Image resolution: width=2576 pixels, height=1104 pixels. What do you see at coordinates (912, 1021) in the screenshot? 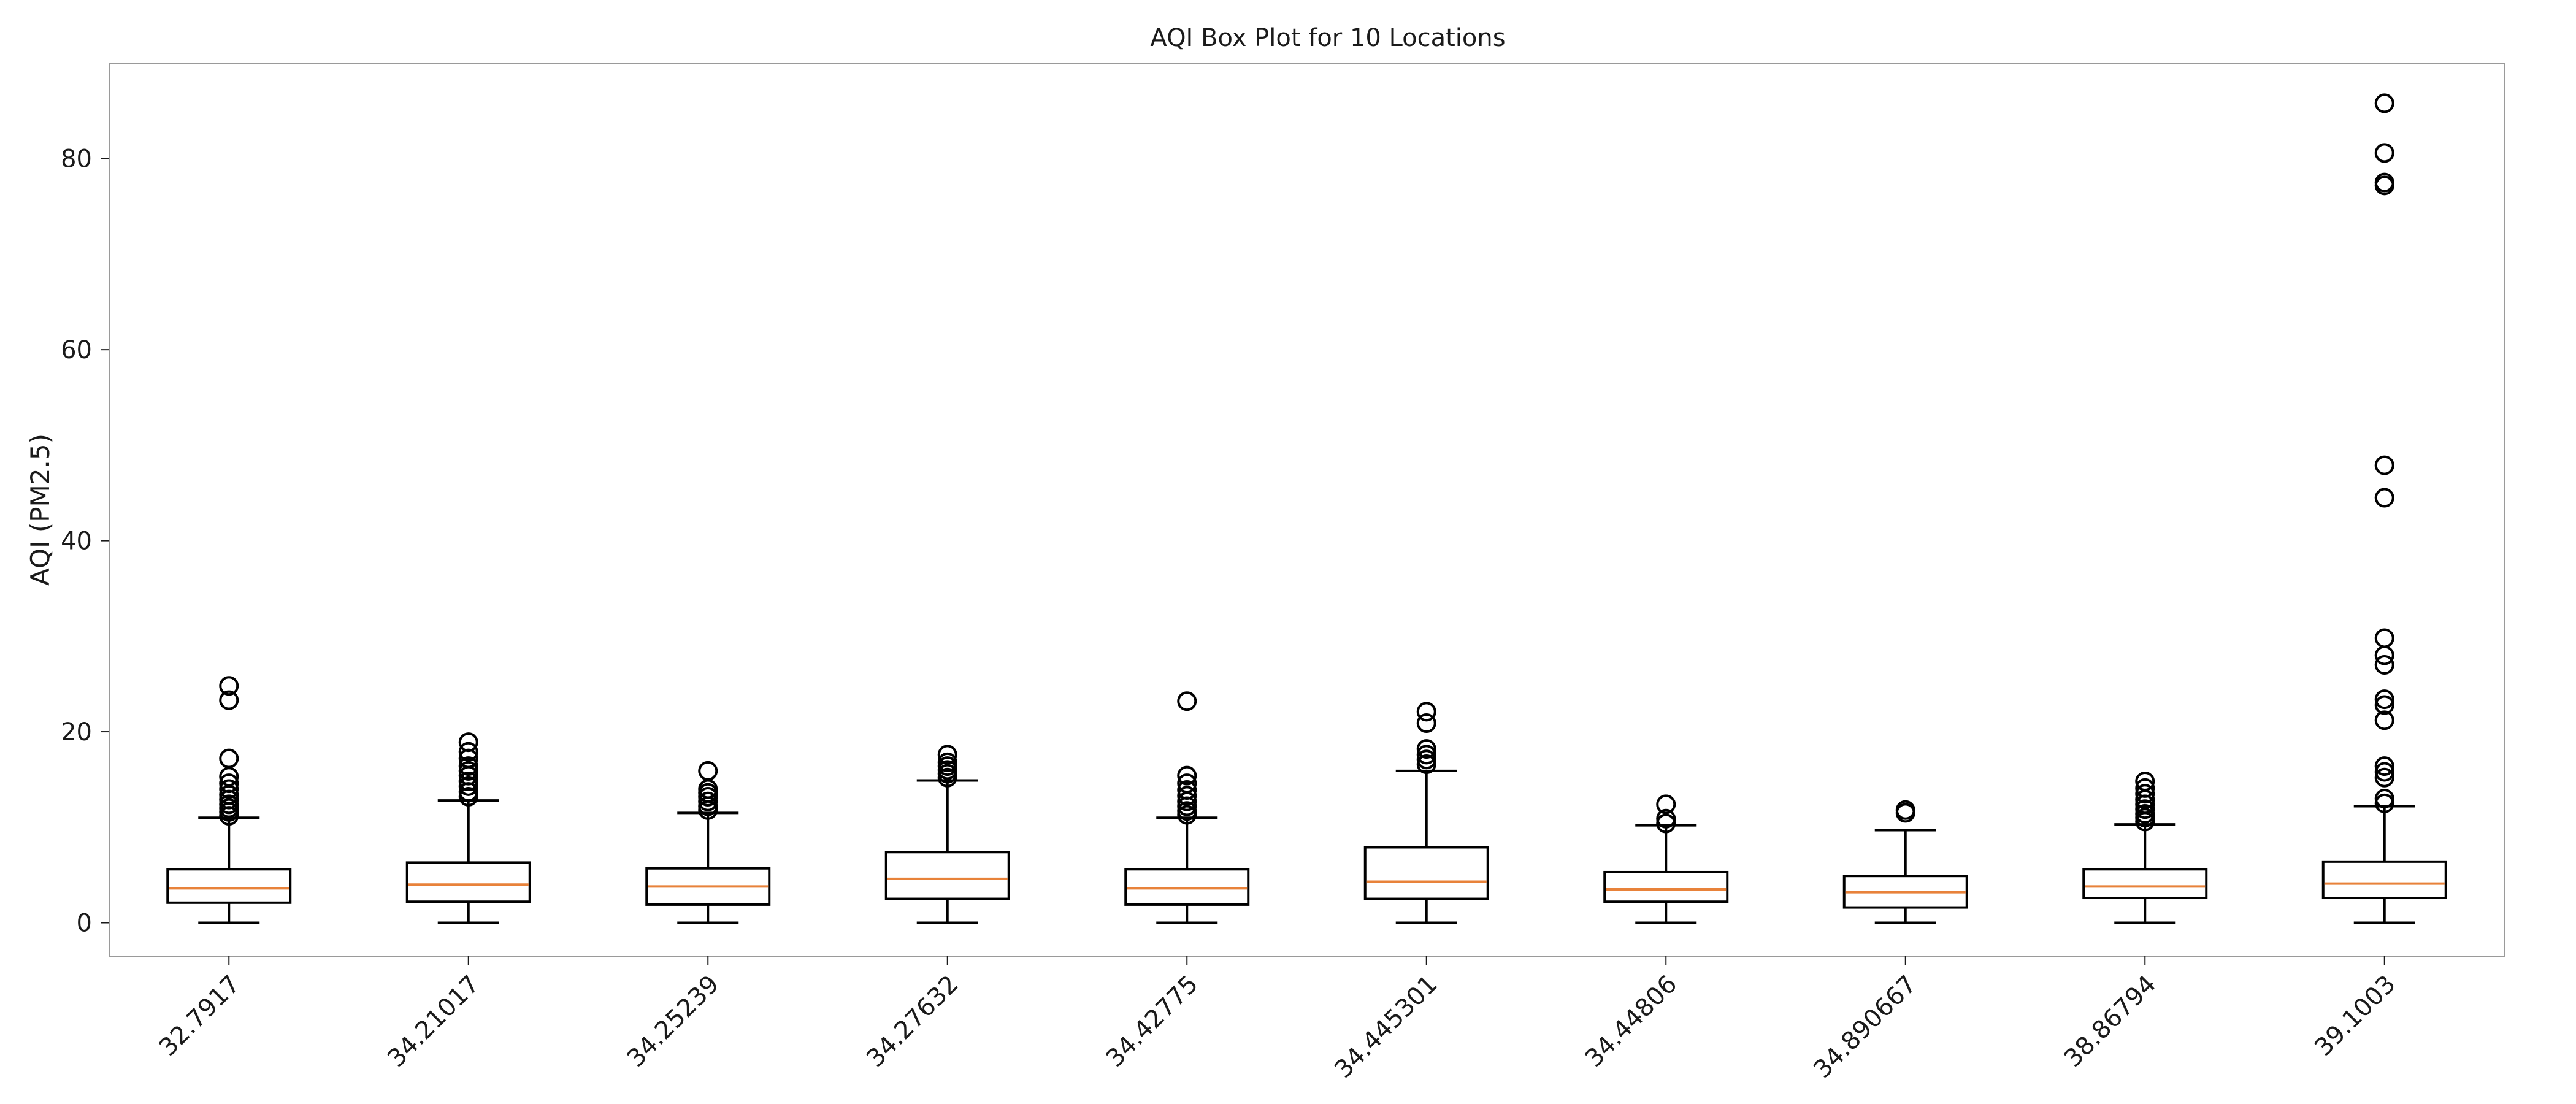
I see `x-tick-label: 34.27632` at bounding box center [912, 1021].